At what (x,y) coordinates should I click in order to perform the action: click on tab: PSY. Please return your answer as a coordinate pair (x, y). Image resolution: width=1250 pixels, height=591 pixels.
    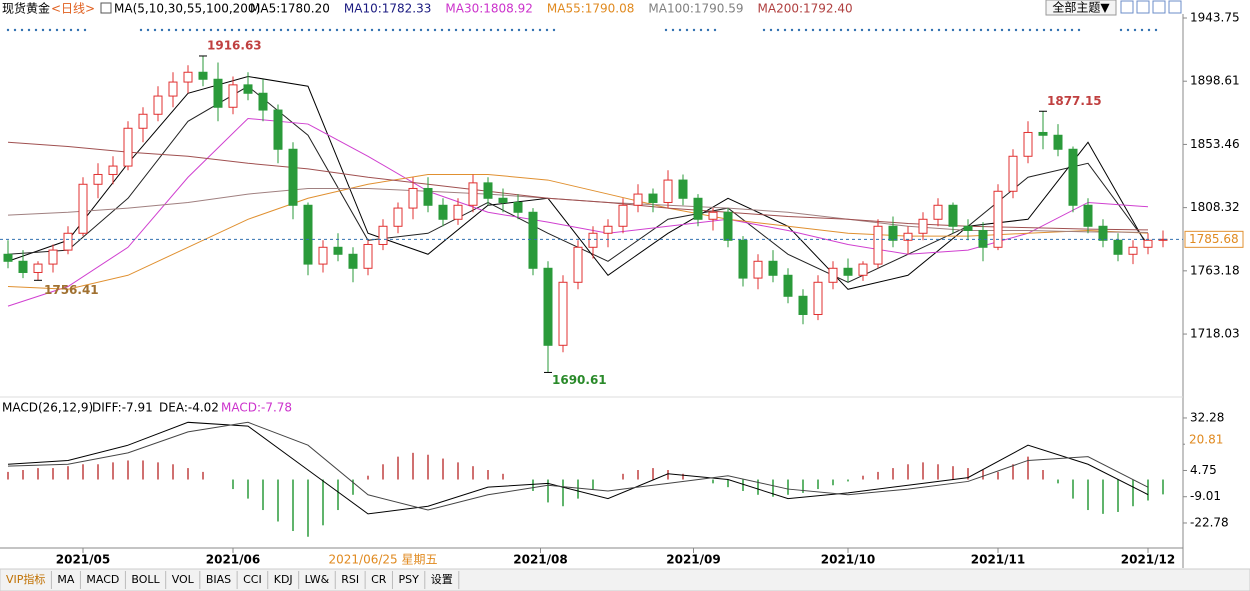
    Looking at the image, I should click on (408, 579).